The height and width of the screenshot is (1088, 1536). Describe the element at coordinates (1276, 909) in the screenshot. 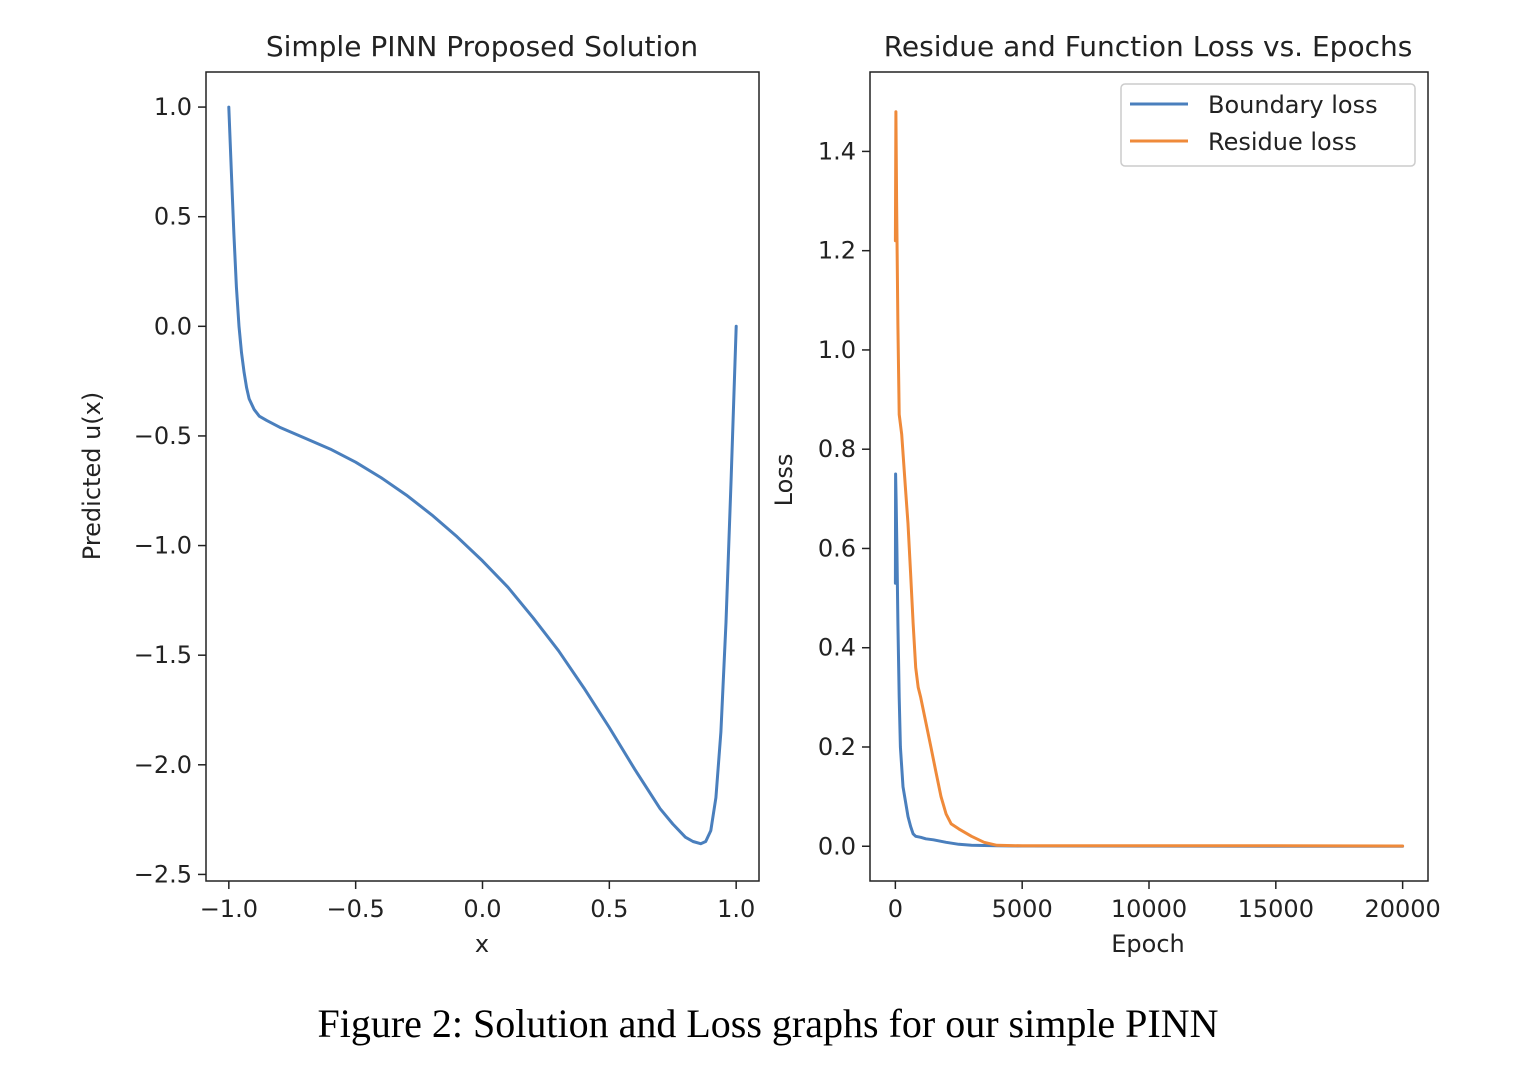

I see `loss-xtick-label: 15000` at that location.